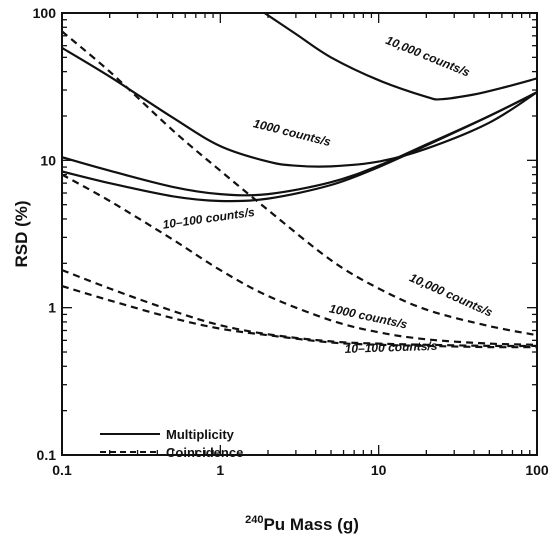 The height and width of the screenshot is (542, 556). Describe the element at coordinates (45, 234) in the screenshot. I see `y-tick-labels: 0.1 1 10 100` at that location.